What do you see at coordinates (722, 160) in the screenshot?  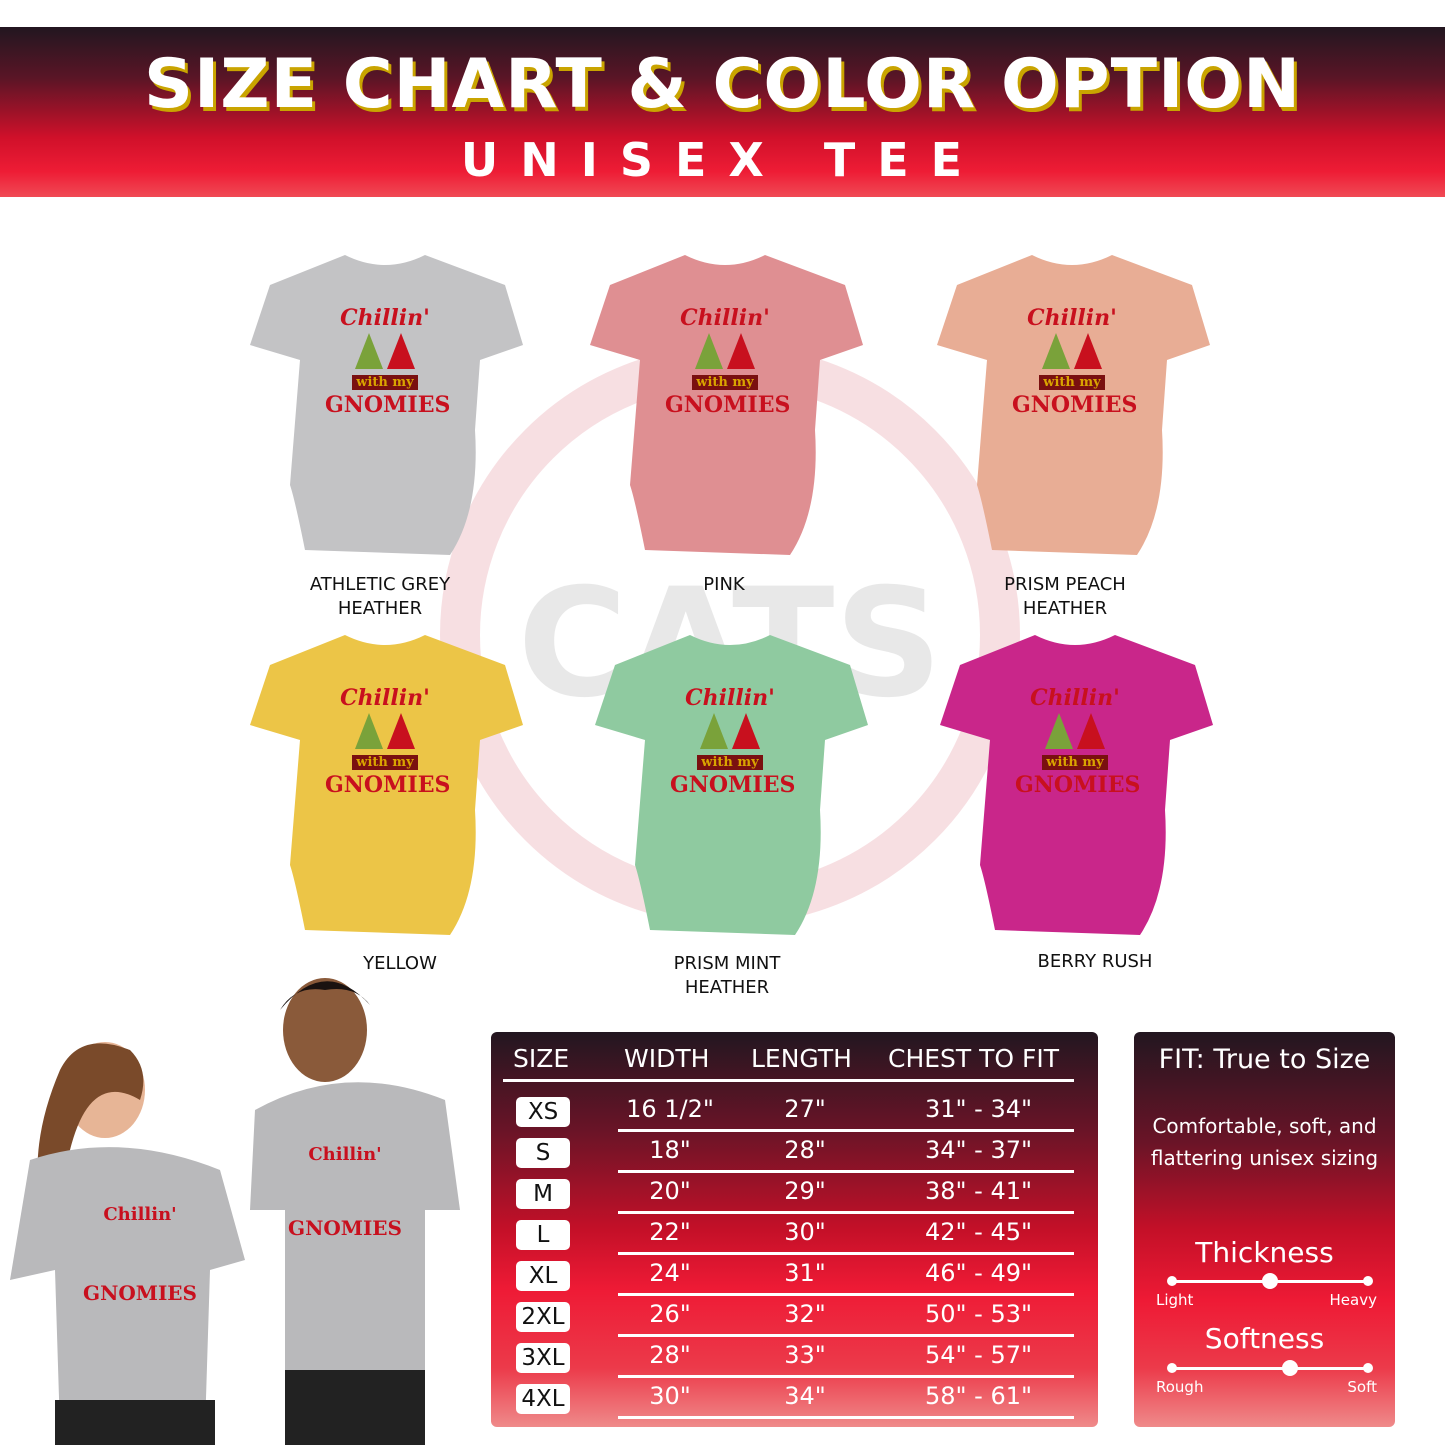 I see `page-subtitle: UNISEX TEE` at bounding box center [722, 160].